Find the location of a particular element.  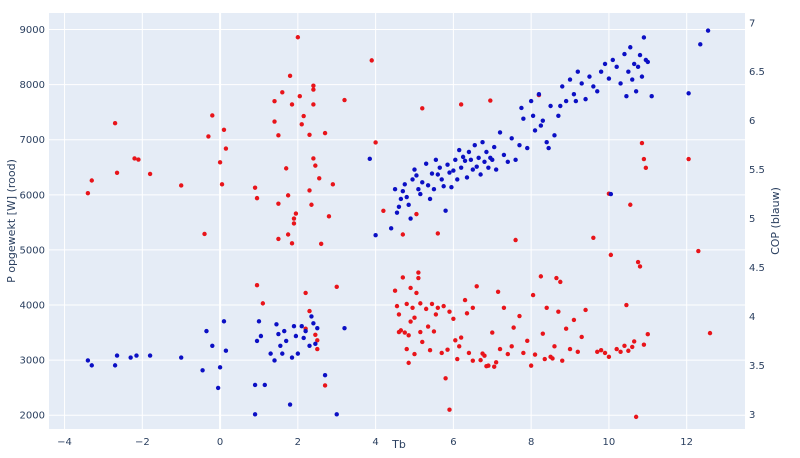

x-tick-label: −2 is located at coordinates (142, 442).